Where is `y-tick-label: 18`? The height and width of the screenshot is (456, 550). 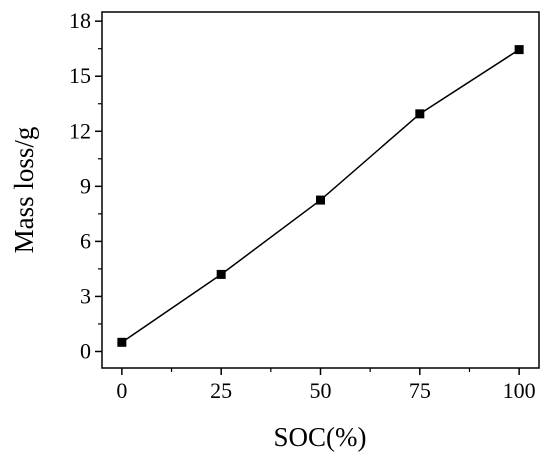 y-tick-label: 18 is located at coordinates (80, 20).